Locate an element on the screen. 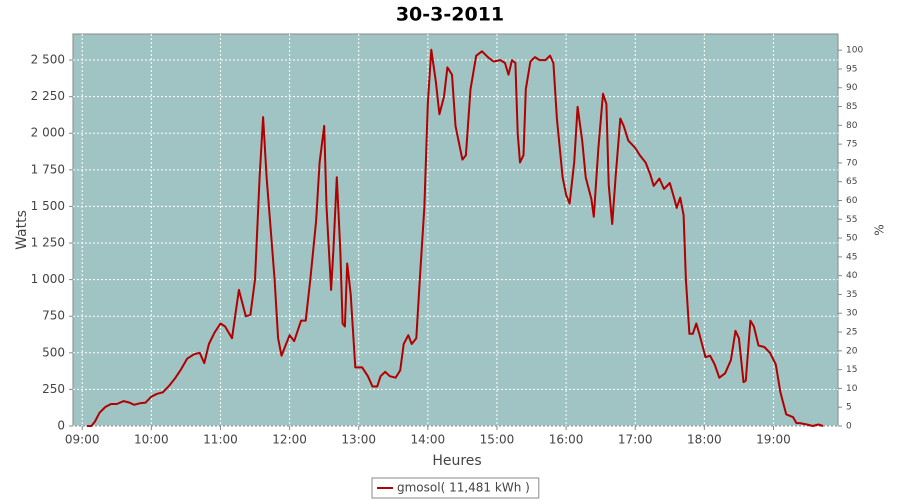  y2-tick-label: 0 is located at coordinates (849, 427).